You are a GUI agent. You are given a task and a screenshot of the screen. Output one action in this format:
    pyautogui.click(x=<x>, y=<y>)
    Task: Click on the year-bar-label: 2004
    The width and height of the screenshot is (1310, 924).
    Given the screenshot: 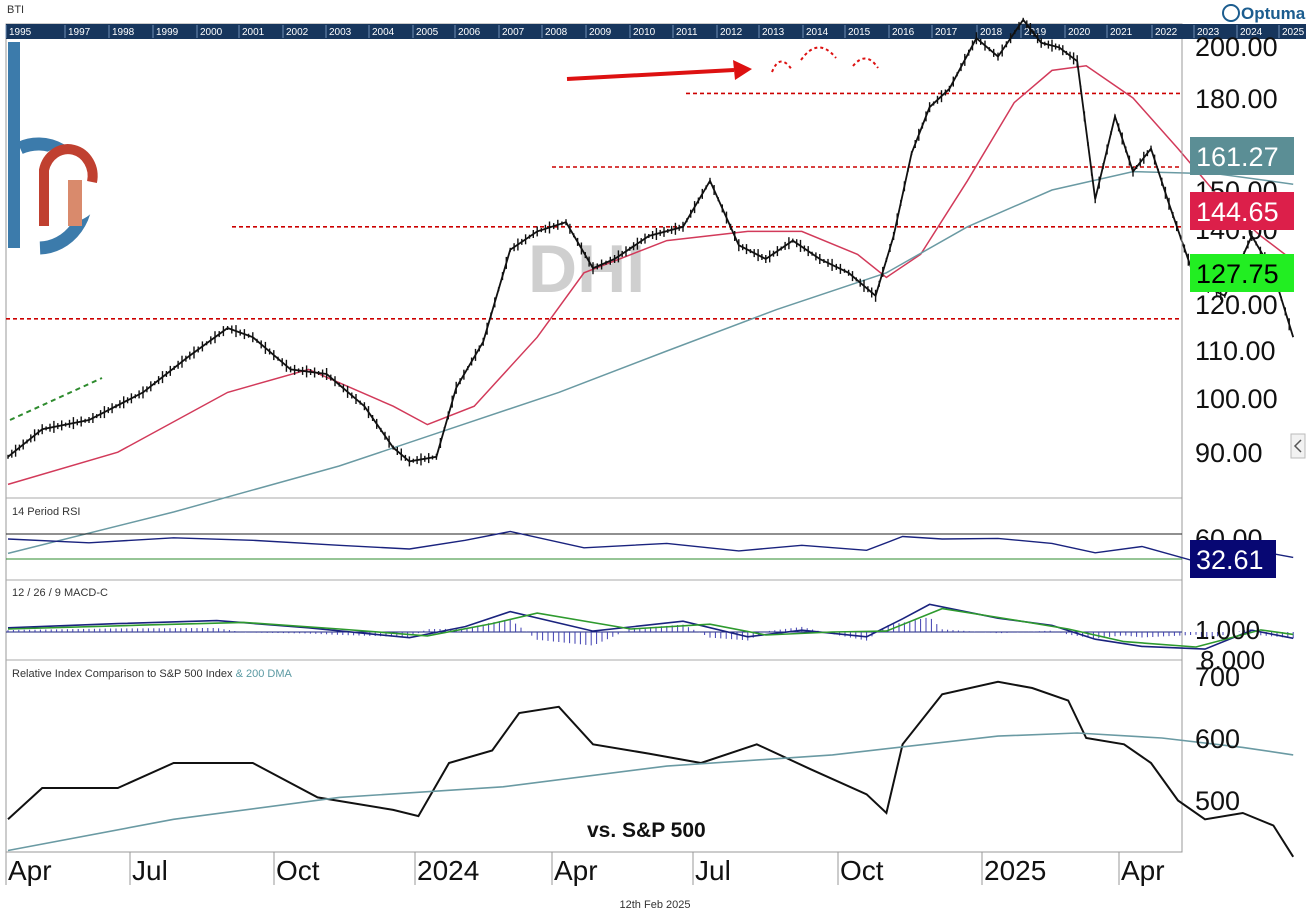 What is the action you would take?
    pyautogui.click(x=383, y=32)
    